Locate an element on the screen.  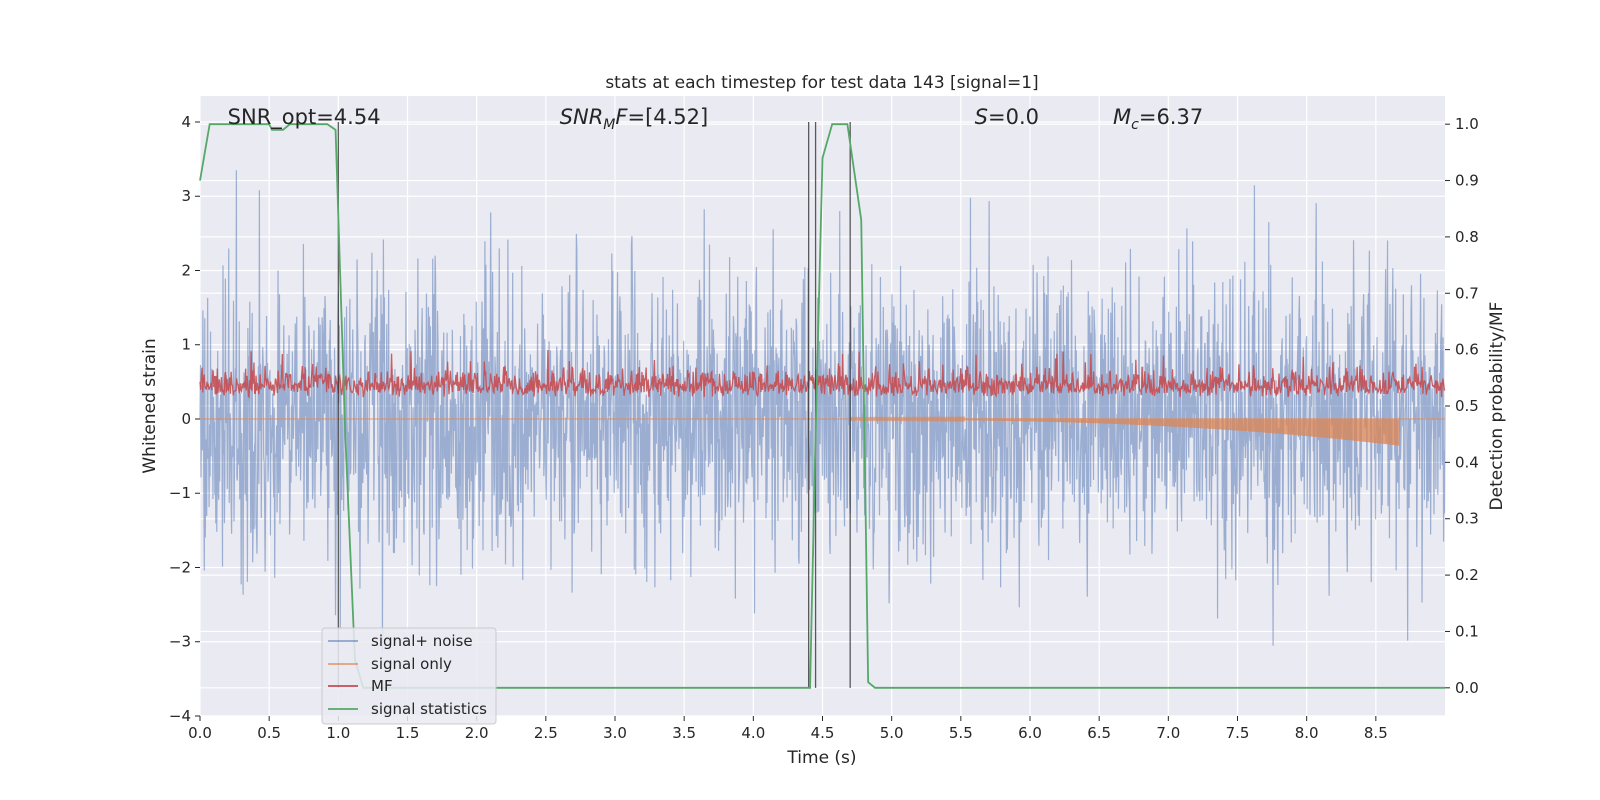
series-signal-only is located at coordinates (822, 430).